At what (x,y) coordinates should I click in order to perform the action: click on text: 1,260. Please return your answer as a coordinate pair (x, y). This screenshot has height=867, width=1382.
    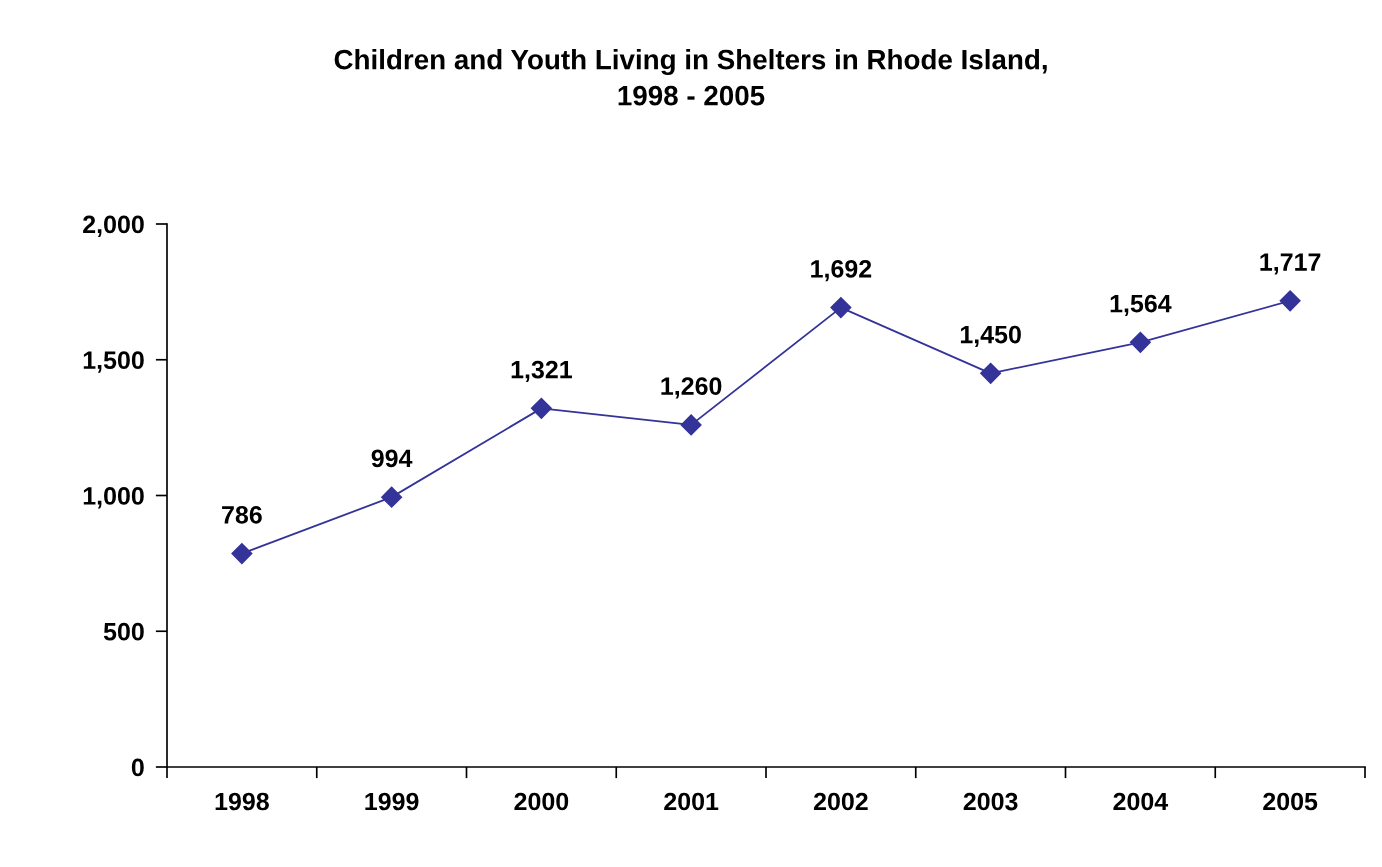
    Looking at the image, I should click on (691, 388).